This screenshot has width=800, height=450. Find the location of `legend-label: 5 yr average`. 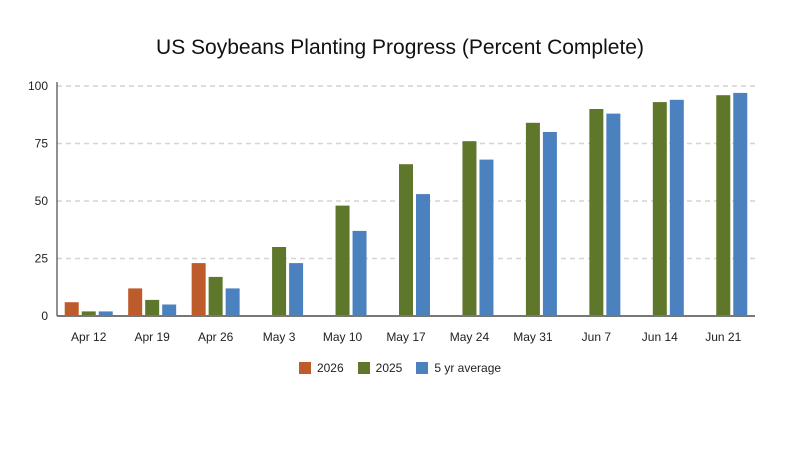

legend-label: 5 yr average is located at coordinates (468, 368).